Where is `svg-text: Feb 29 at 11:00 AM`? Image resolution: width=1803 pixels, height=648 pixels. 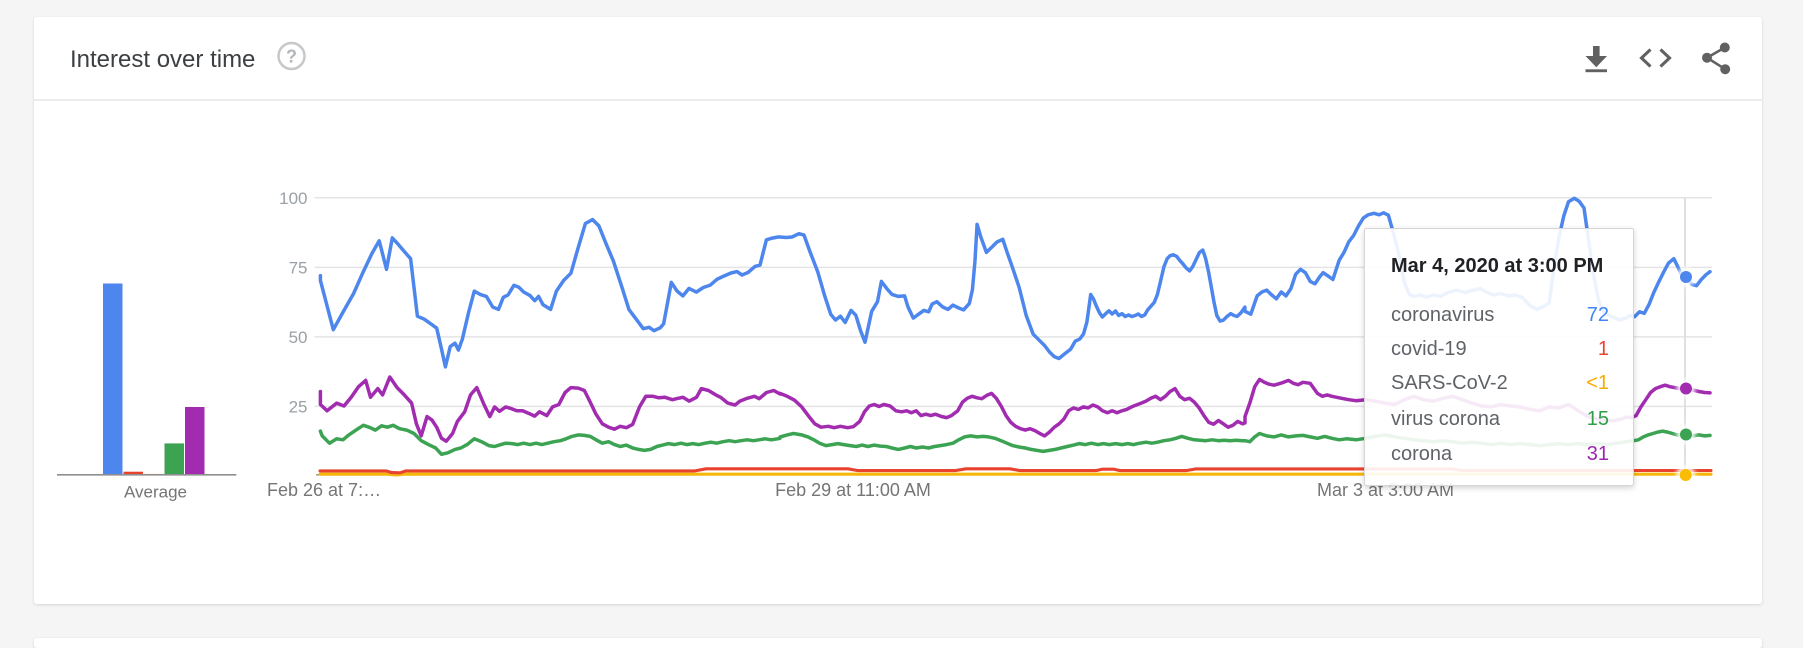 svg-text: Feb 29 at 11:00 AM is located at coordinates (853, 490).